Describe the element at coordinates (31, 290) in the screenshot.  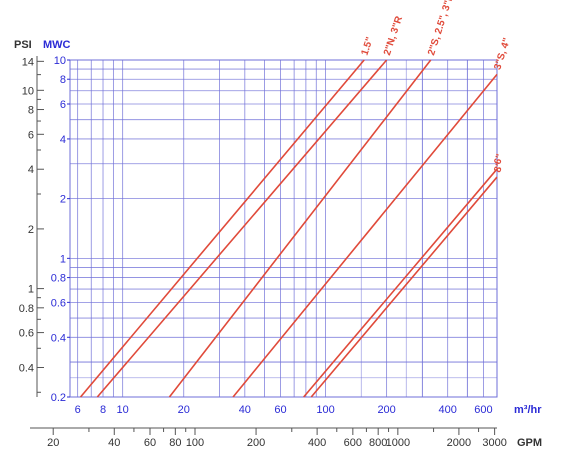
I see `psi-tick-label: 1` at that location.